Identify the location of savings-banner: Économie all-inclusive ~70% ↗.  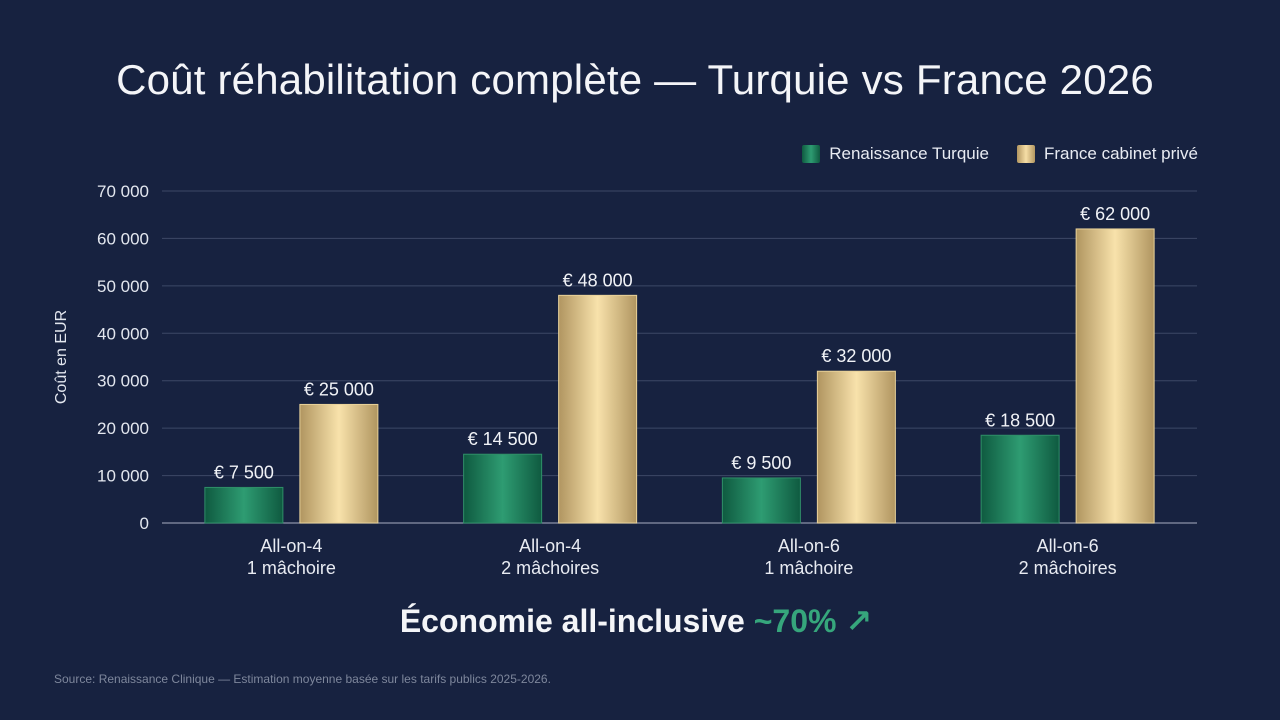
(636, 621).